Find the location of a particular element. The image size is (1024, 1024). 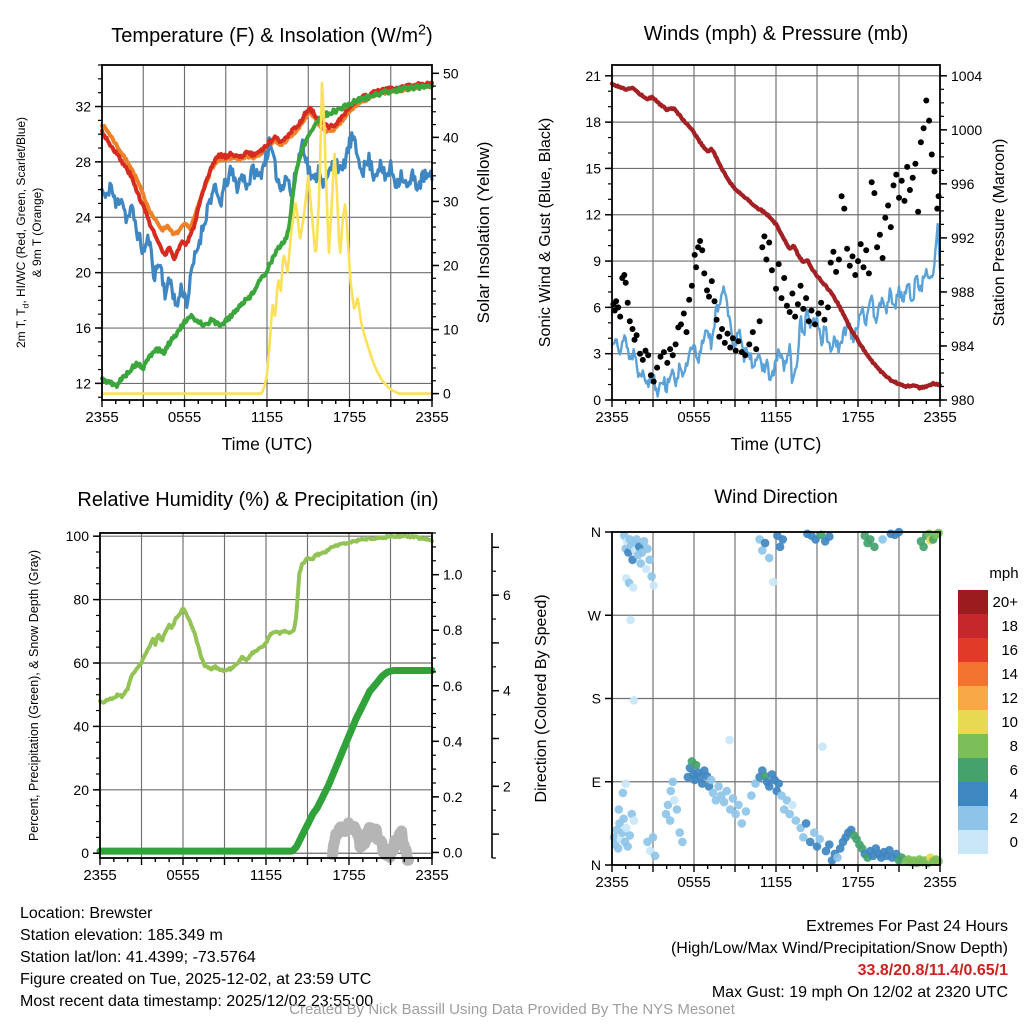

y-tick-label: 24 is located at coordinates (83, 217).